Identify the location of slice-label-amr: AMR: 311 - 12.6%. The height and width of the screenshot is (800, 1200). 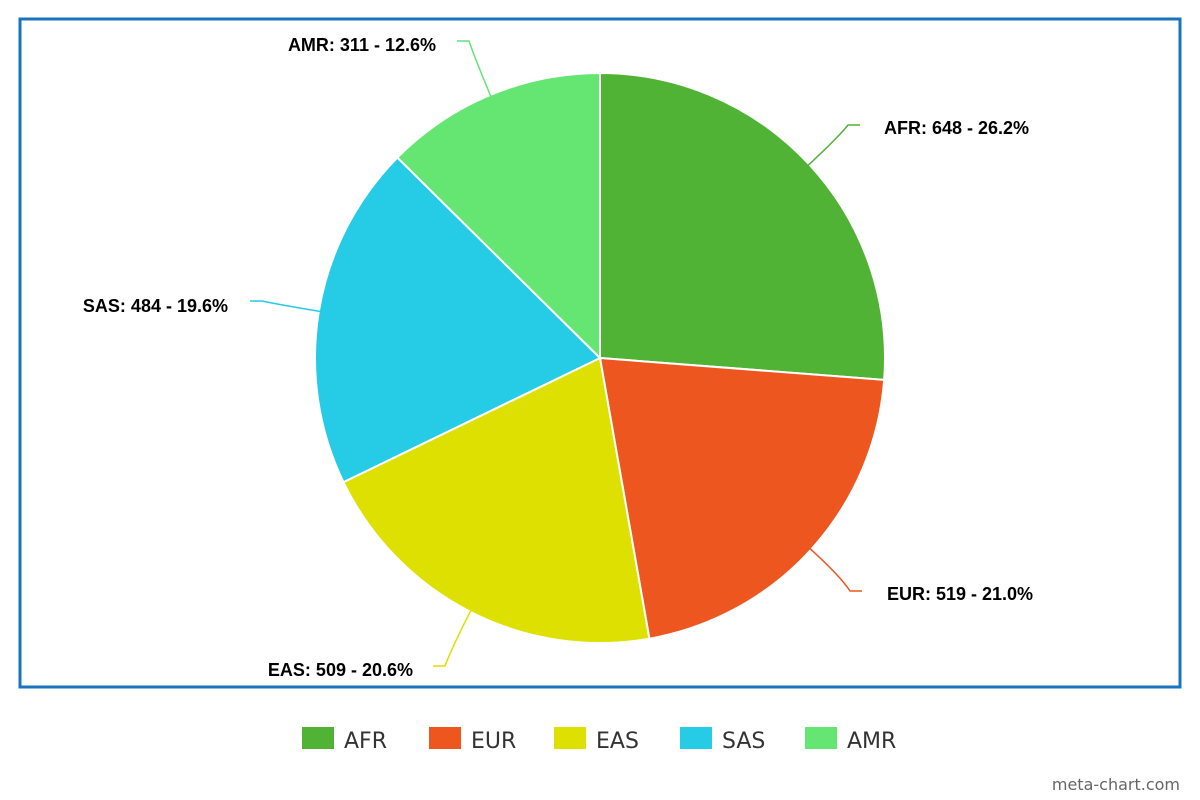
(362, 45).